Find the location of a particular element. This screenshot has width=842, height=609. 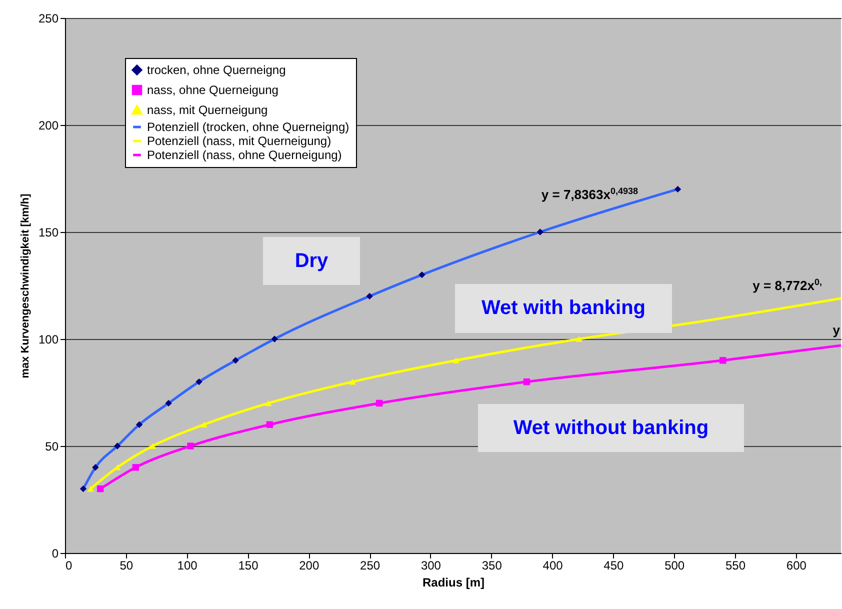

x-tick-label: 450 is located at coordinates (614, 565).